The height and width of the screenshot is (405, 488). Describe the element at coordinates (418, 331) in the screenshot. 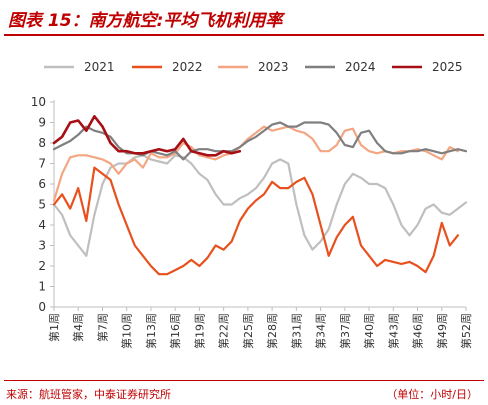

I see `x-tick-label: 第46周` at that location.